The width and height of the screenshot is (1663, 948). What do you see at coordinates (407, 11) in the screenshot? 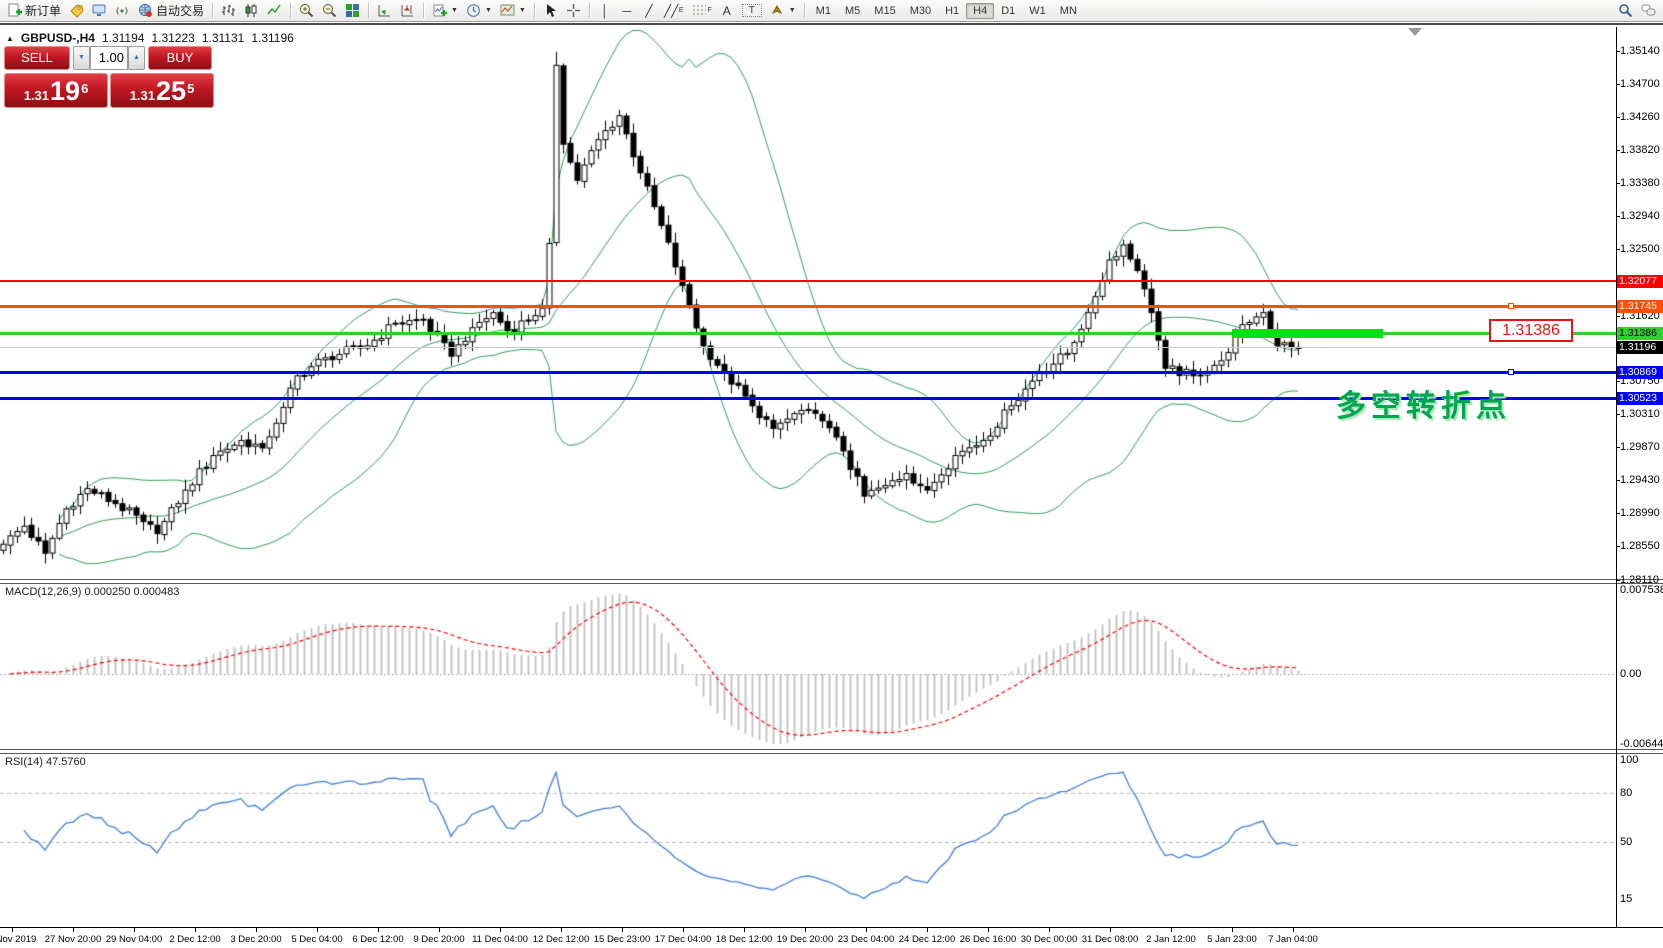
I see `chart-shift-button` at bounding box center [407, 11].